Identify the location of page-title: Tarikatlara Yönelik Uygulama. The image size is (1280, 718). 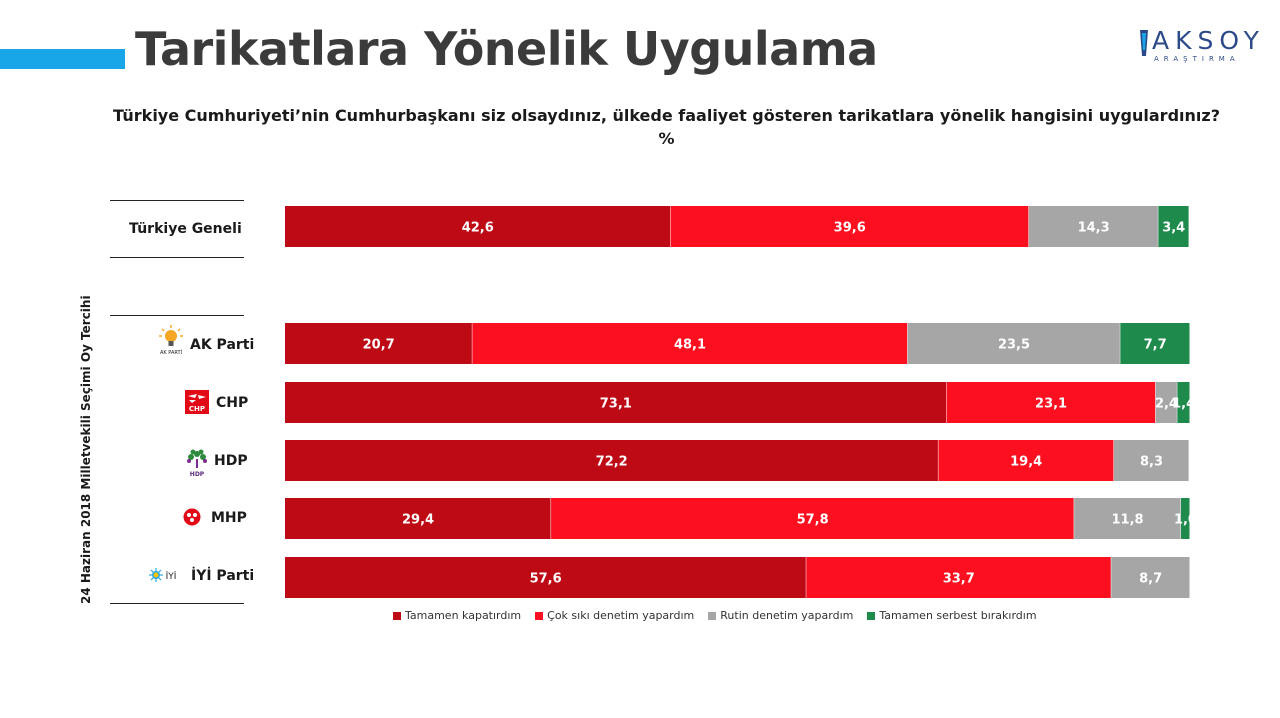
(506, 49).